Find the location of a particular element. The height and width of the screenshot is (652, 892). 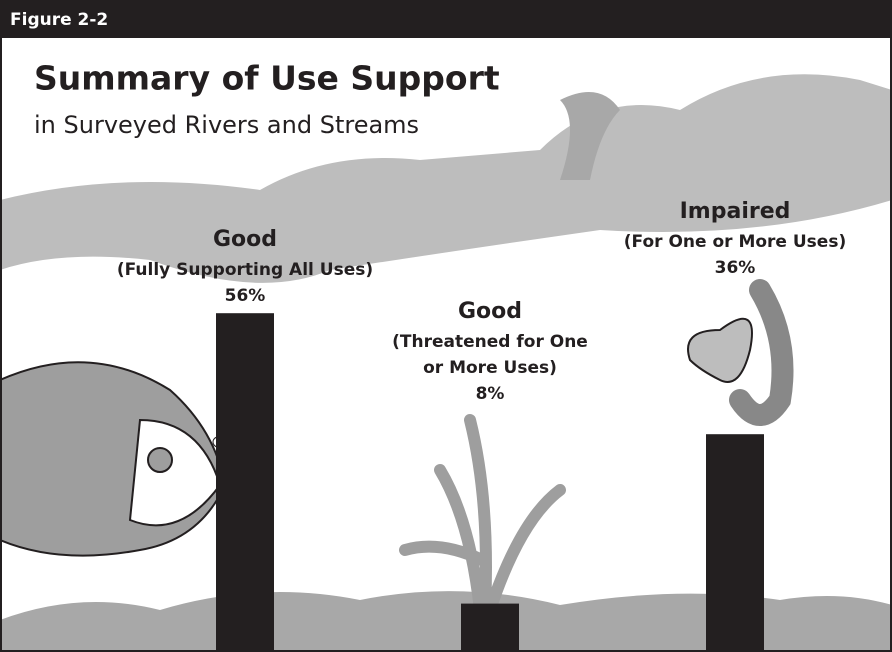

fish-eye is located at coordinates (160, 460).